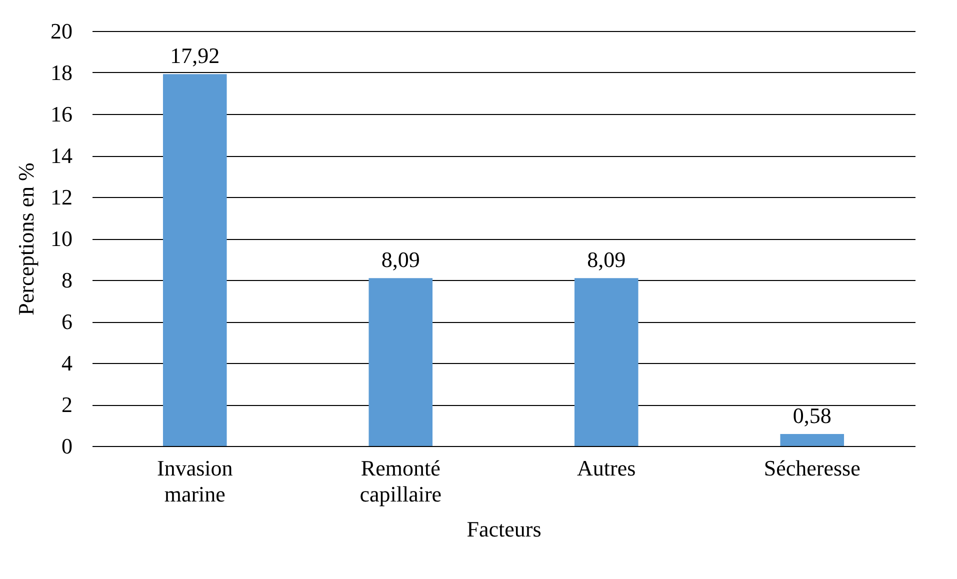 This screenshot has height=579, width=957. I want to click on y-tick-label: 6, so click(67, 321).